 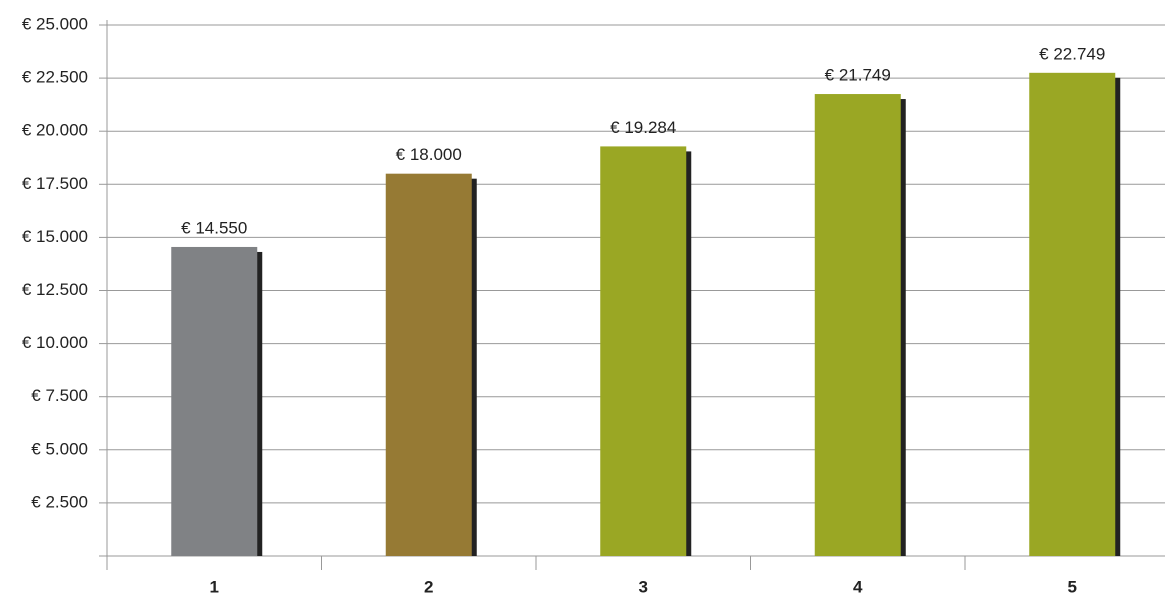 What do you see at coordinates (55, 289) in the screenshot?
I see `y-tick-label: € 12.500` at bounding box center [55, 289].